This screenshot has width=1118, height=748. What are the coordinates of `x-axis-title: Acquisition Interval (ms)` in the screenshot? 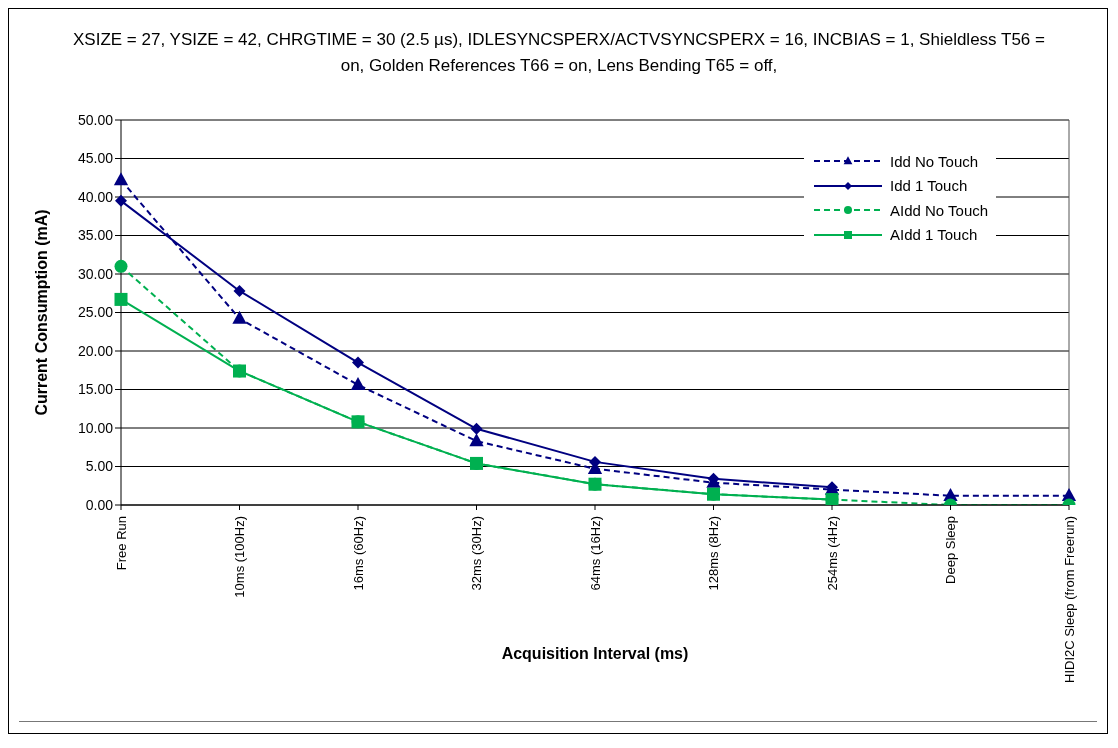 It's located at (595, 653).